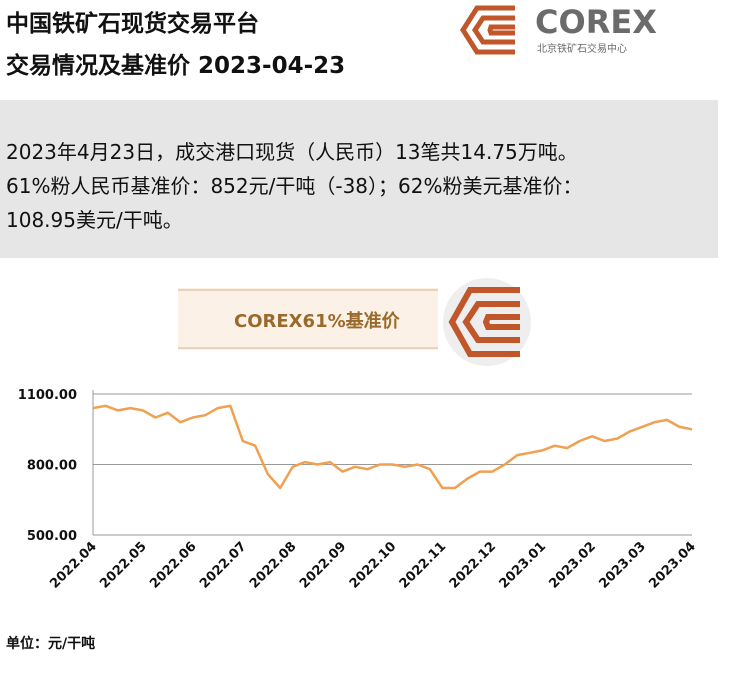 The height and width of the screenshot is (679, 736). What do you see at coordinates (52, 536) in the screenshot?
I see `y-tick-label: 500.00` at bounding box center [52, 536].